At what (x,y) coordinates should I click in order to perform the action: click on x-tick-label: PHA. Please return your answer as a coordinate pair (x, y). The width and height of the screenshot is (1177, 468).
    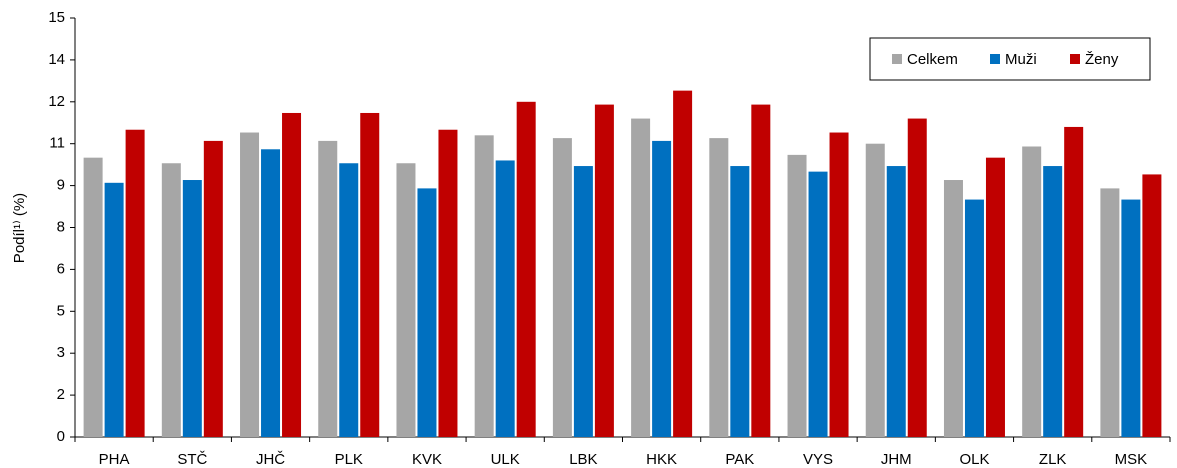
    Looking at the image, I should click on (114, 459).